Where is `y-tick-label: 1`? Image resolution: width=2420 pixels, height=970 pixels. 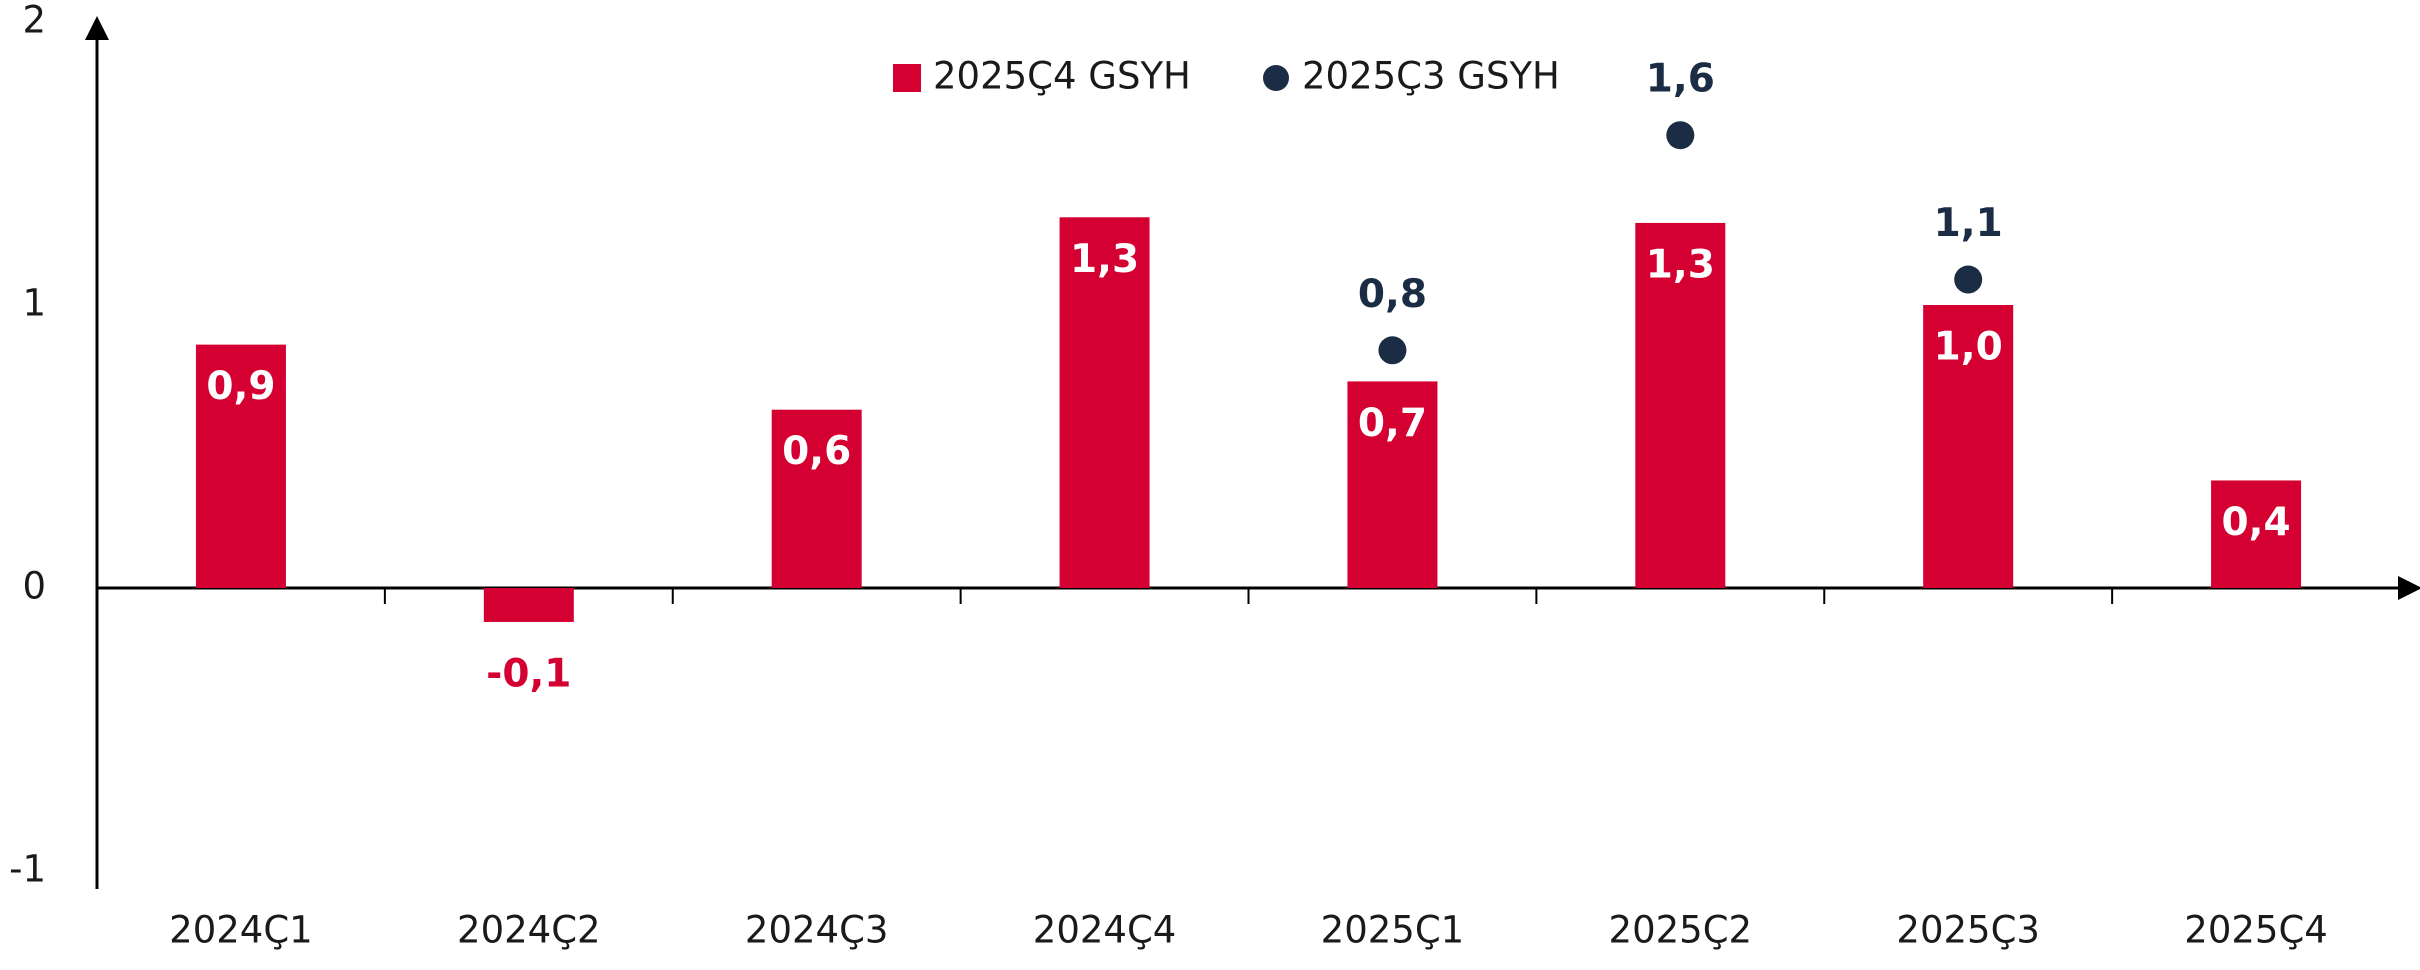 y-tick-label: 1 is located at coordinates (34, 303).